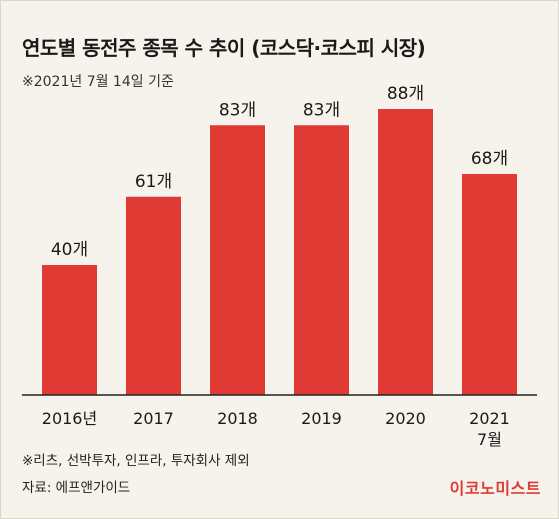 The image size is (559, 519). I want to click on category-label-4: 2020, so click(405, 418).